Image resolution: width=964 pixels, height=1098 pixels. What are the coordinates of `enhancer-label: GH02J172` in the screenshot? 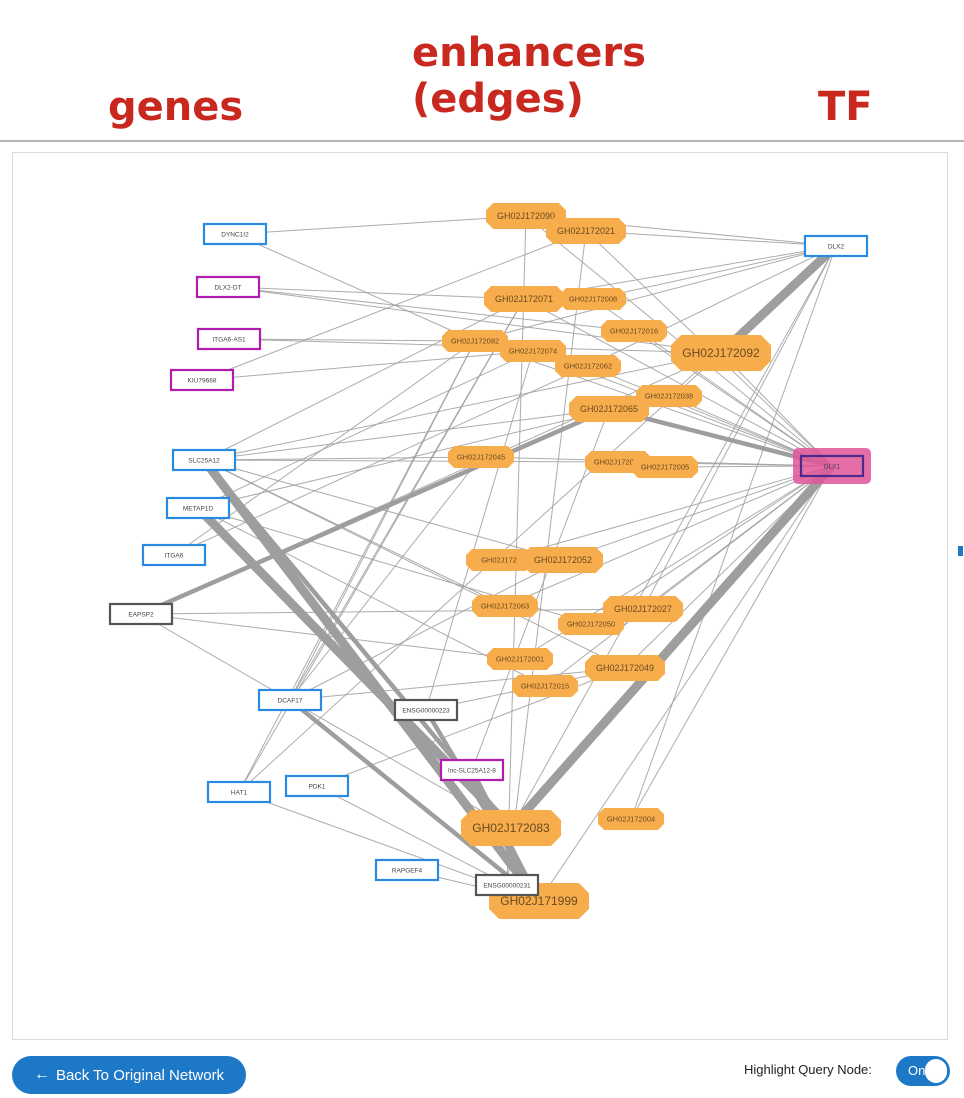 It's located at (499, 560).